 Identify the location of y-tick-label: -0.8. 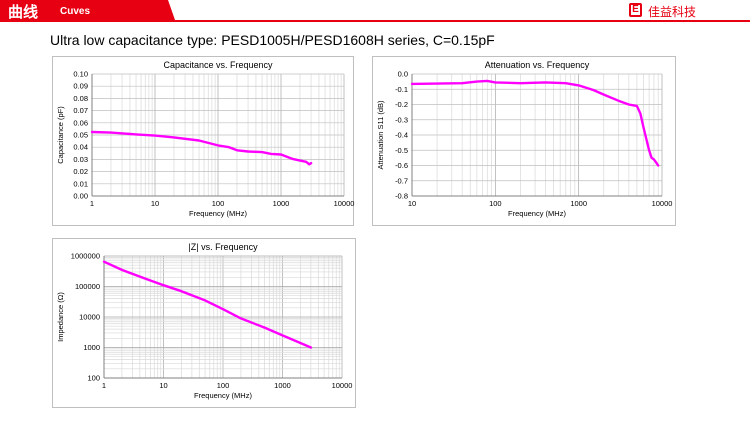
(401, 196).